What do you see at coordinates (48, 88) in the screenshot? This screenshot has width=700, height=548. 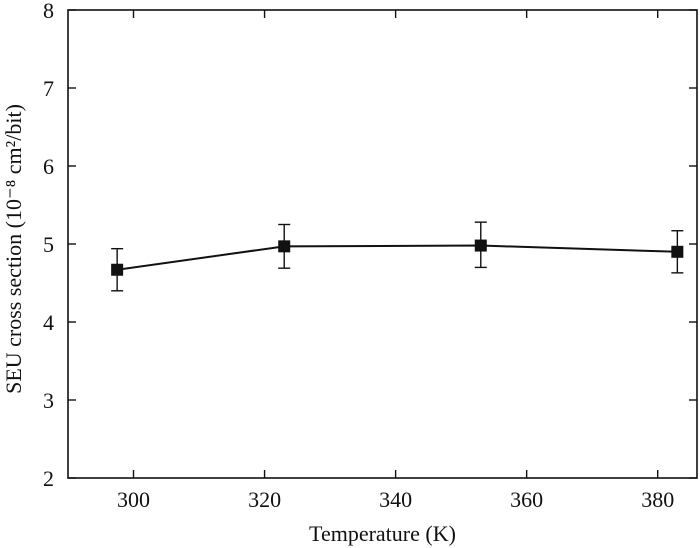 I see `y-tick-label: 7` at bounding box center [48, 88].